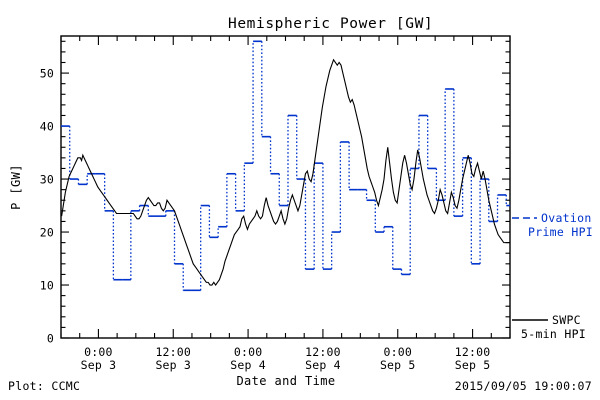 The image size is (600, 400). I want to click on y-axis-label: P [GW], so click(16, 187).